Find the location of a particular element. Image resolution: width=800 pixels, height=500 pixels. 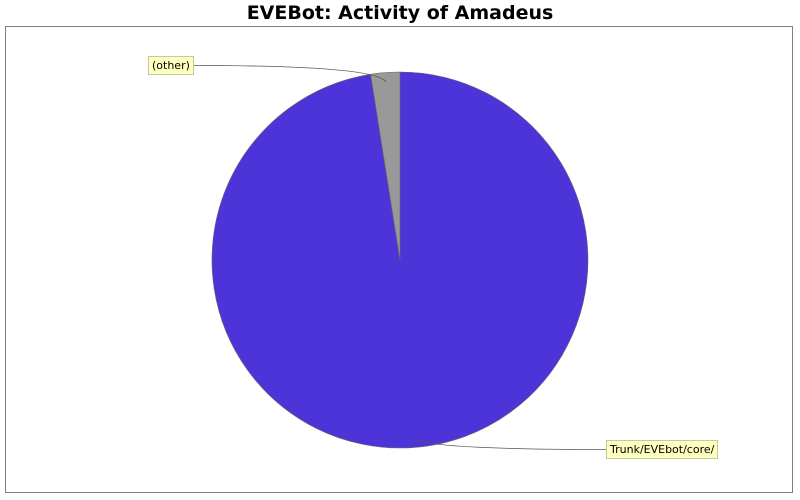

slice-label-other: (other) is located at coordinates (171, 65).